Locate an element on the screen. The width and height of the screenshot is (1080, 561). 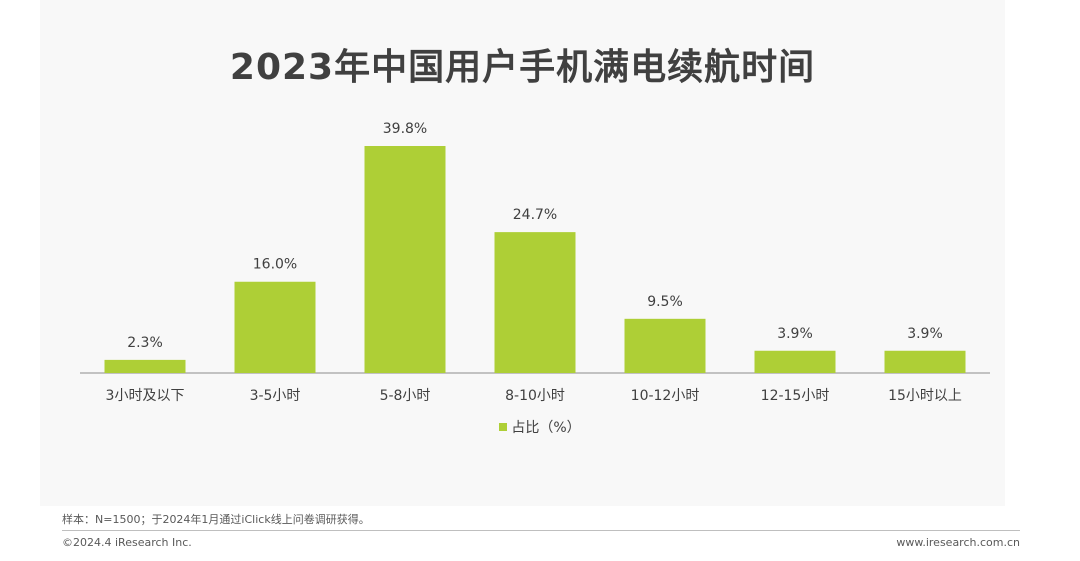
legend: 占比（%） is located at coordinates (540, 427).